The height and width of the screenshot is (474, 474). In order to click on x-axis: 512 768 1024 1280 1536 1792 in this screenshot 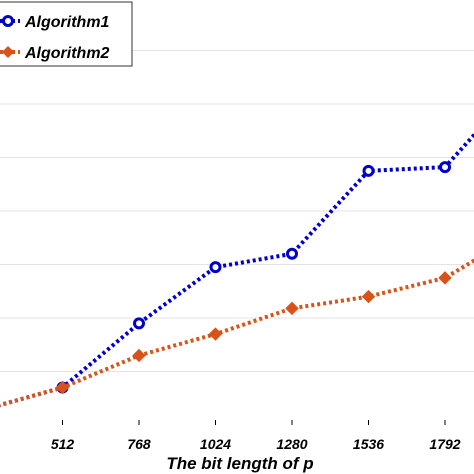, I will do `click(256, 436)`.